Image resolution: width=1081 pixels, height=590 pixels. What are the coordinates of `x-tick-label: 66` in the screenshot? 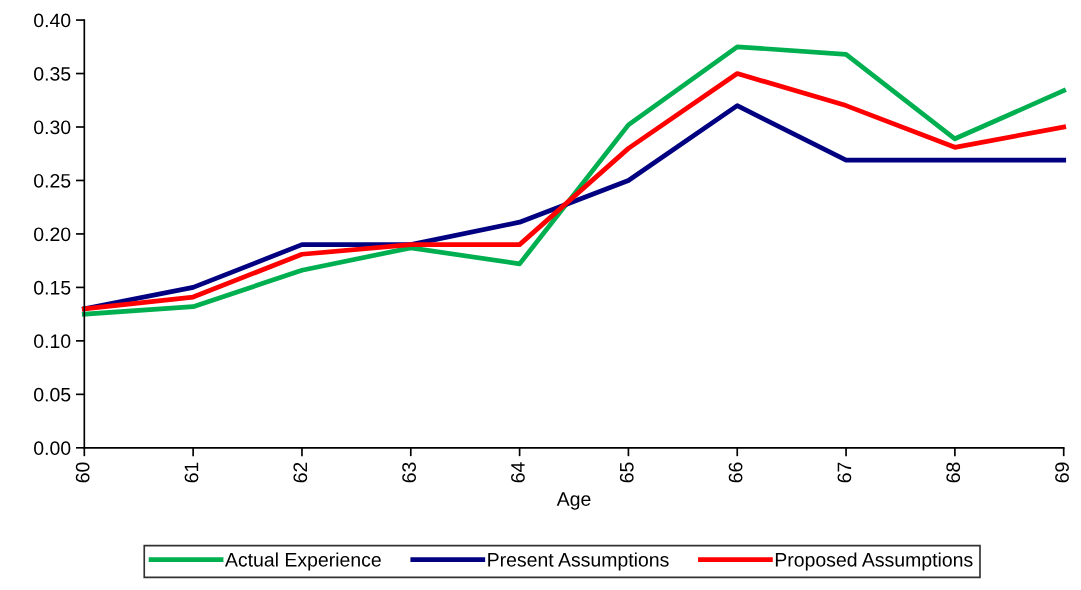 It's located at (735, 472).